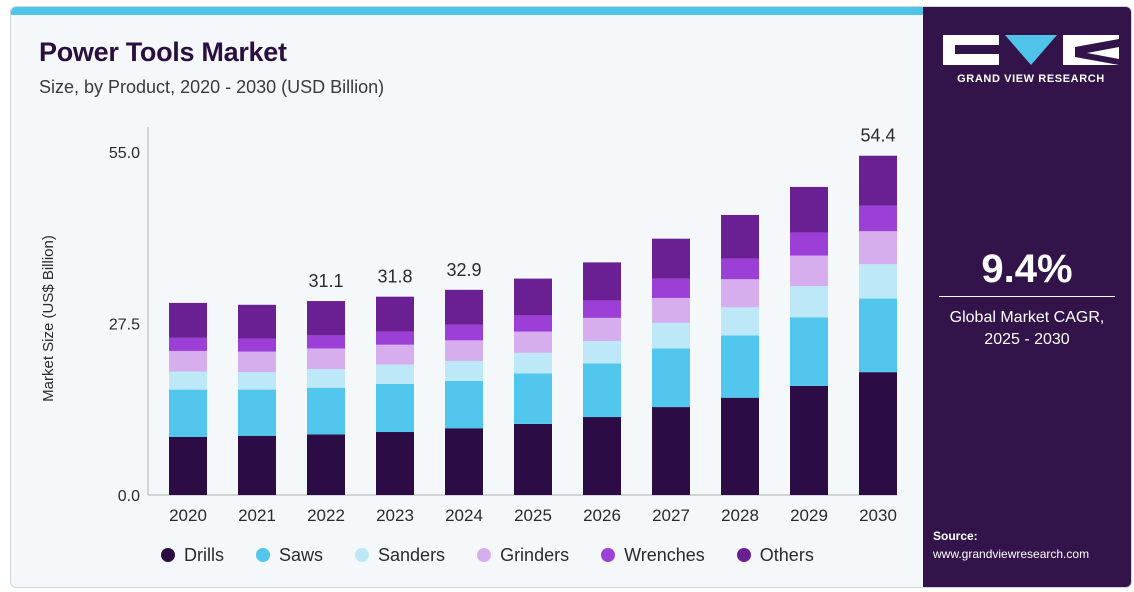 This screenshot has width=1134, height=592. Describe the element at coordinates (533, 459) in the screenshot. I see `bar-segment-drills-2025` at that location.